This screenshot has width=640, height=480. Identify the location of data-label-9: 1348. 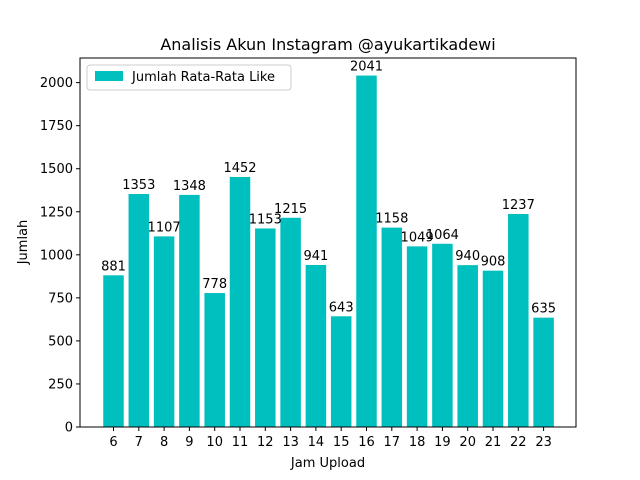
(189, 186).